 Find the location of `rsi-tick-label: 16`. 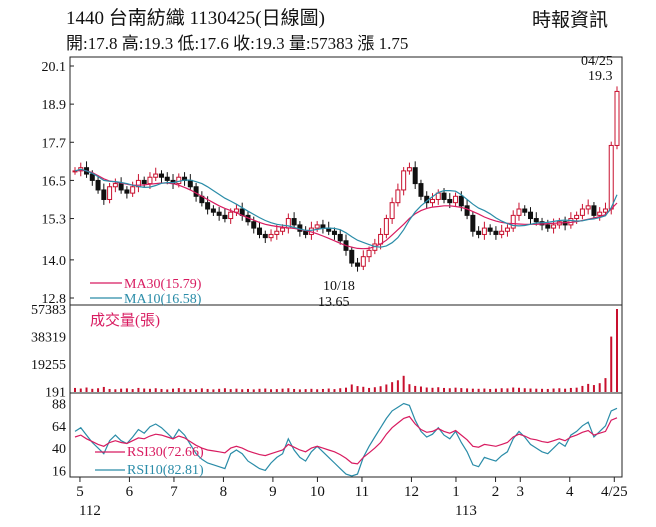

rsi-tick-label: 16 is located at coordinates (59, 471).